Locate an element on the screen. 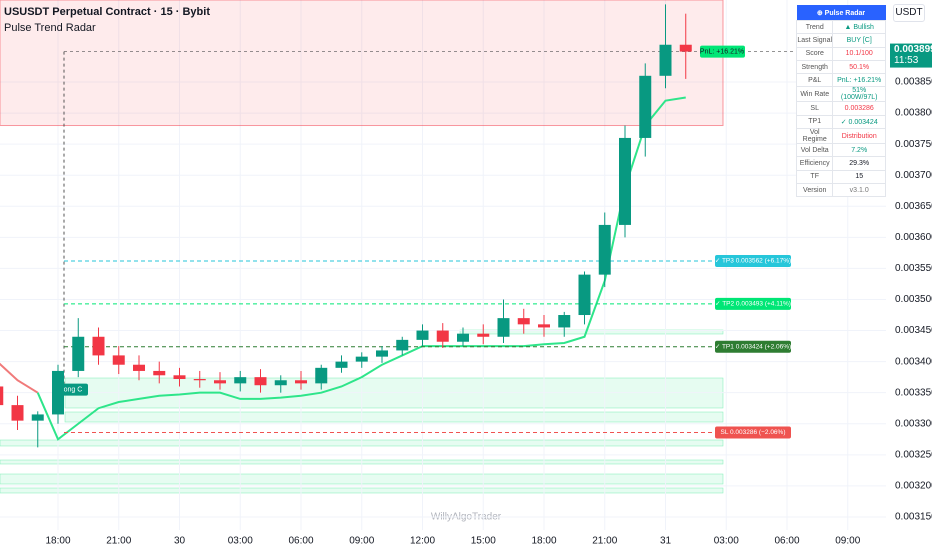 This screenshot has height=550, width=932. table-row: Vol Regime Distribution is located at coordinates (840, 136).